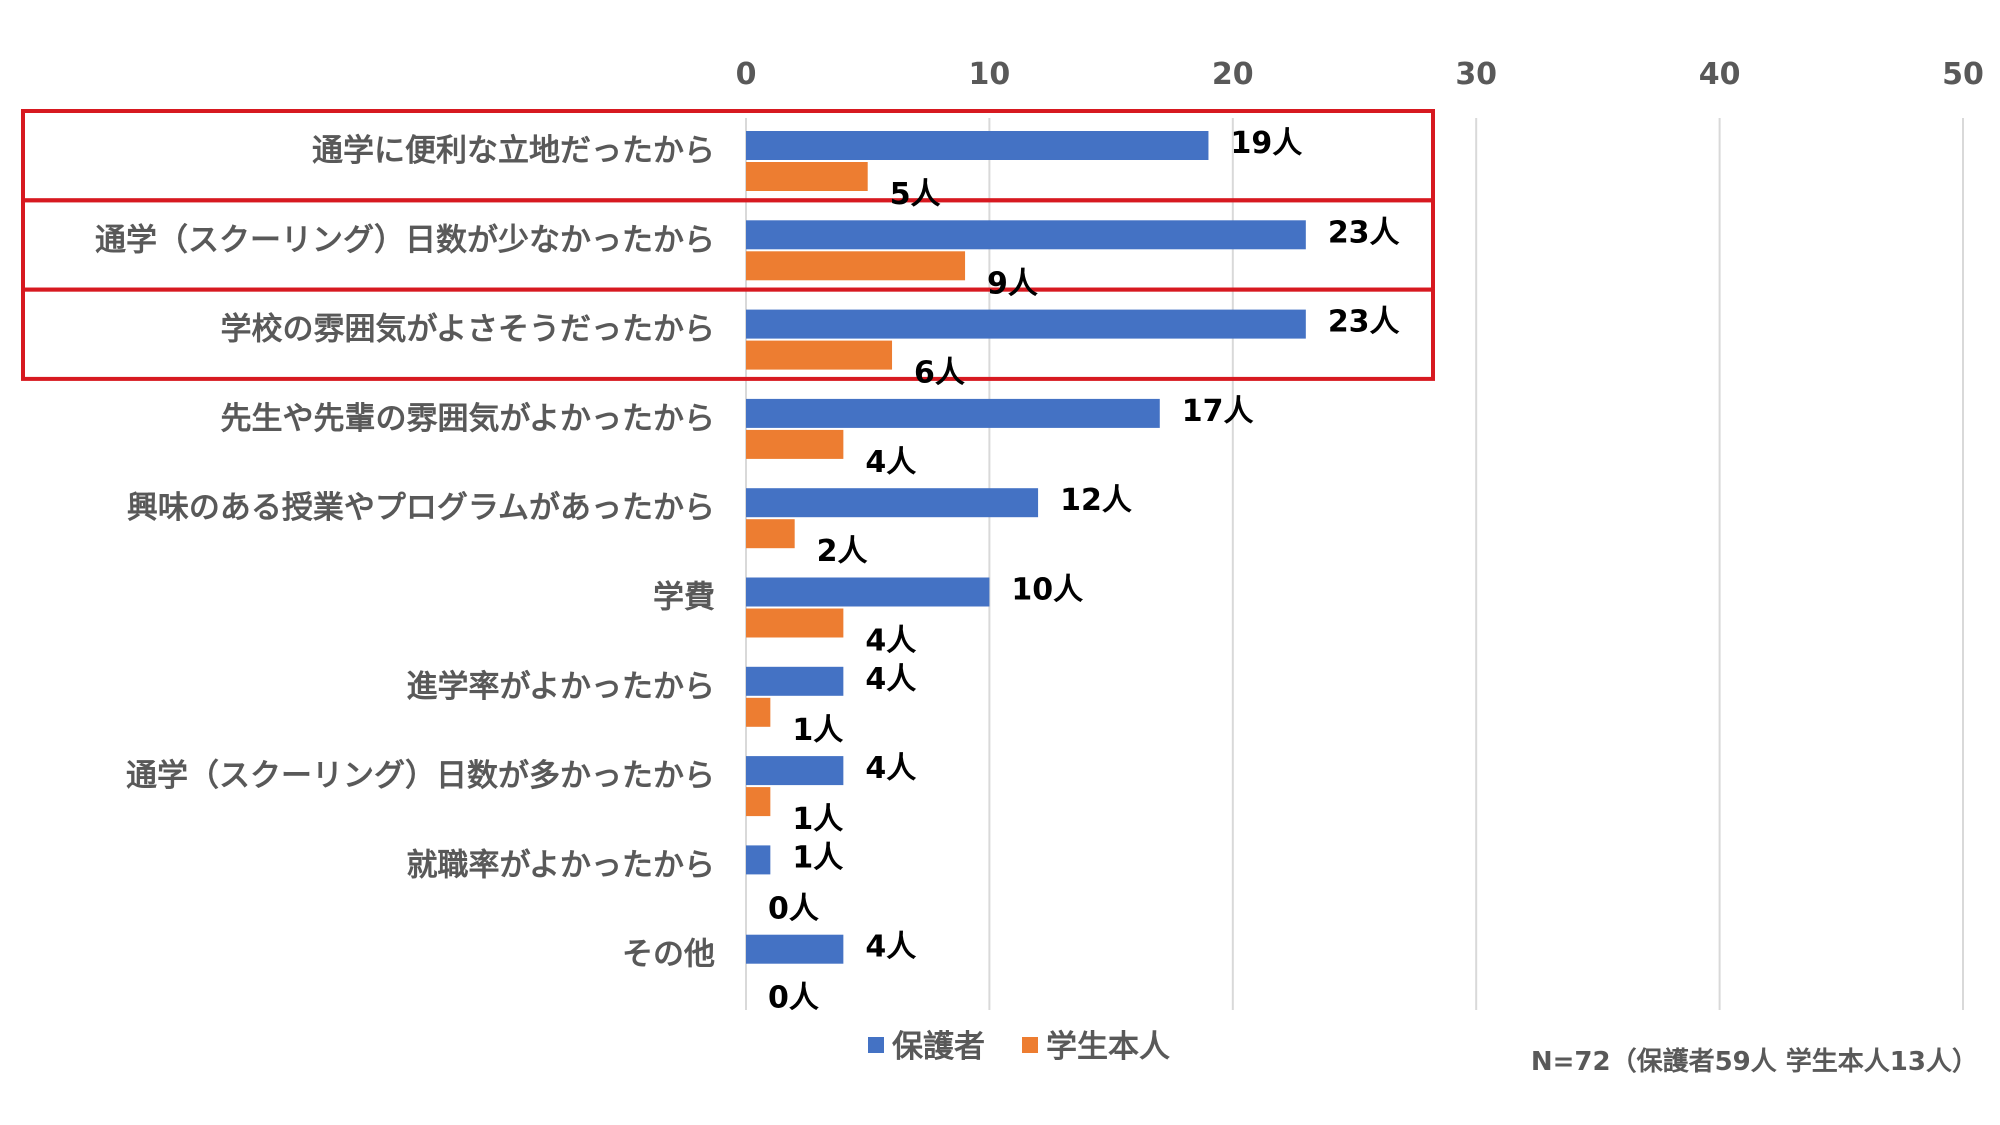  I want to click on sample-size-note: N=72（保護者59人 学生本人13人）, so click(1754, 1061).